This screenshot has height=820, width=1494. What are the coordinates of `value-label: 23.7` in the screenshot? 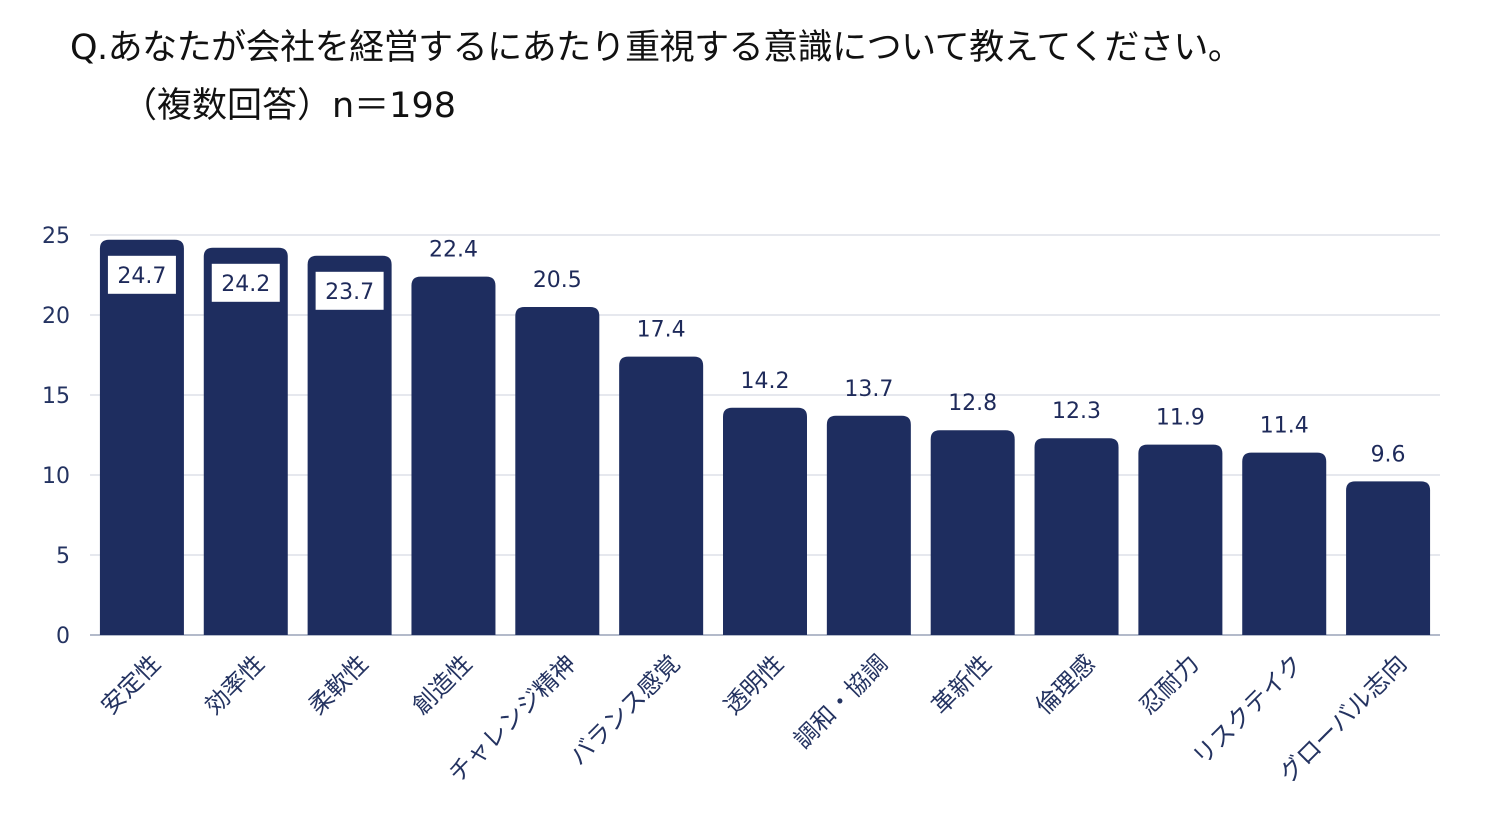 It's located at (349, 292).